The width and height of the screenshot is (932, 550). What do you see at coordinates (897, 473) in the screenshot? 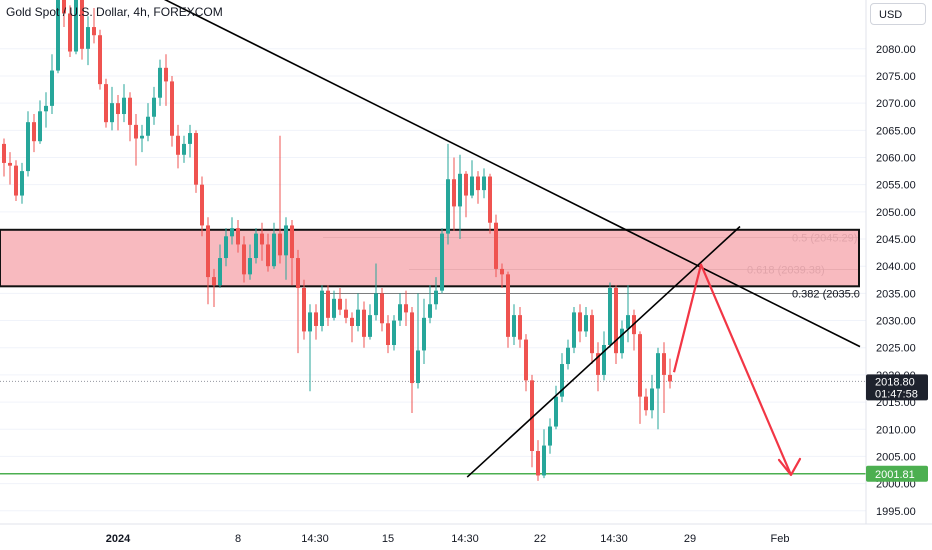
I see `support-price-badge` at bounding box center [897, 473].